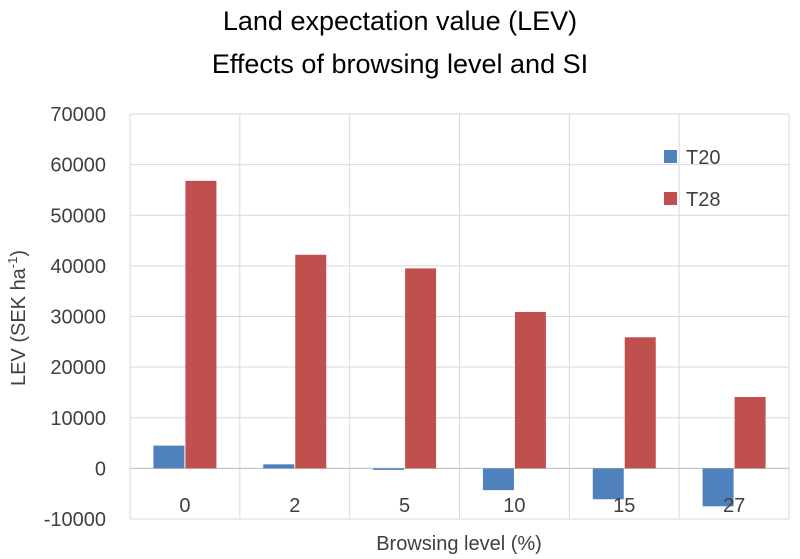  What do you see at coordinates (703, 200) in the screenshot?
I see `legend-label-t28: T28` at bounding box center [703, 200].